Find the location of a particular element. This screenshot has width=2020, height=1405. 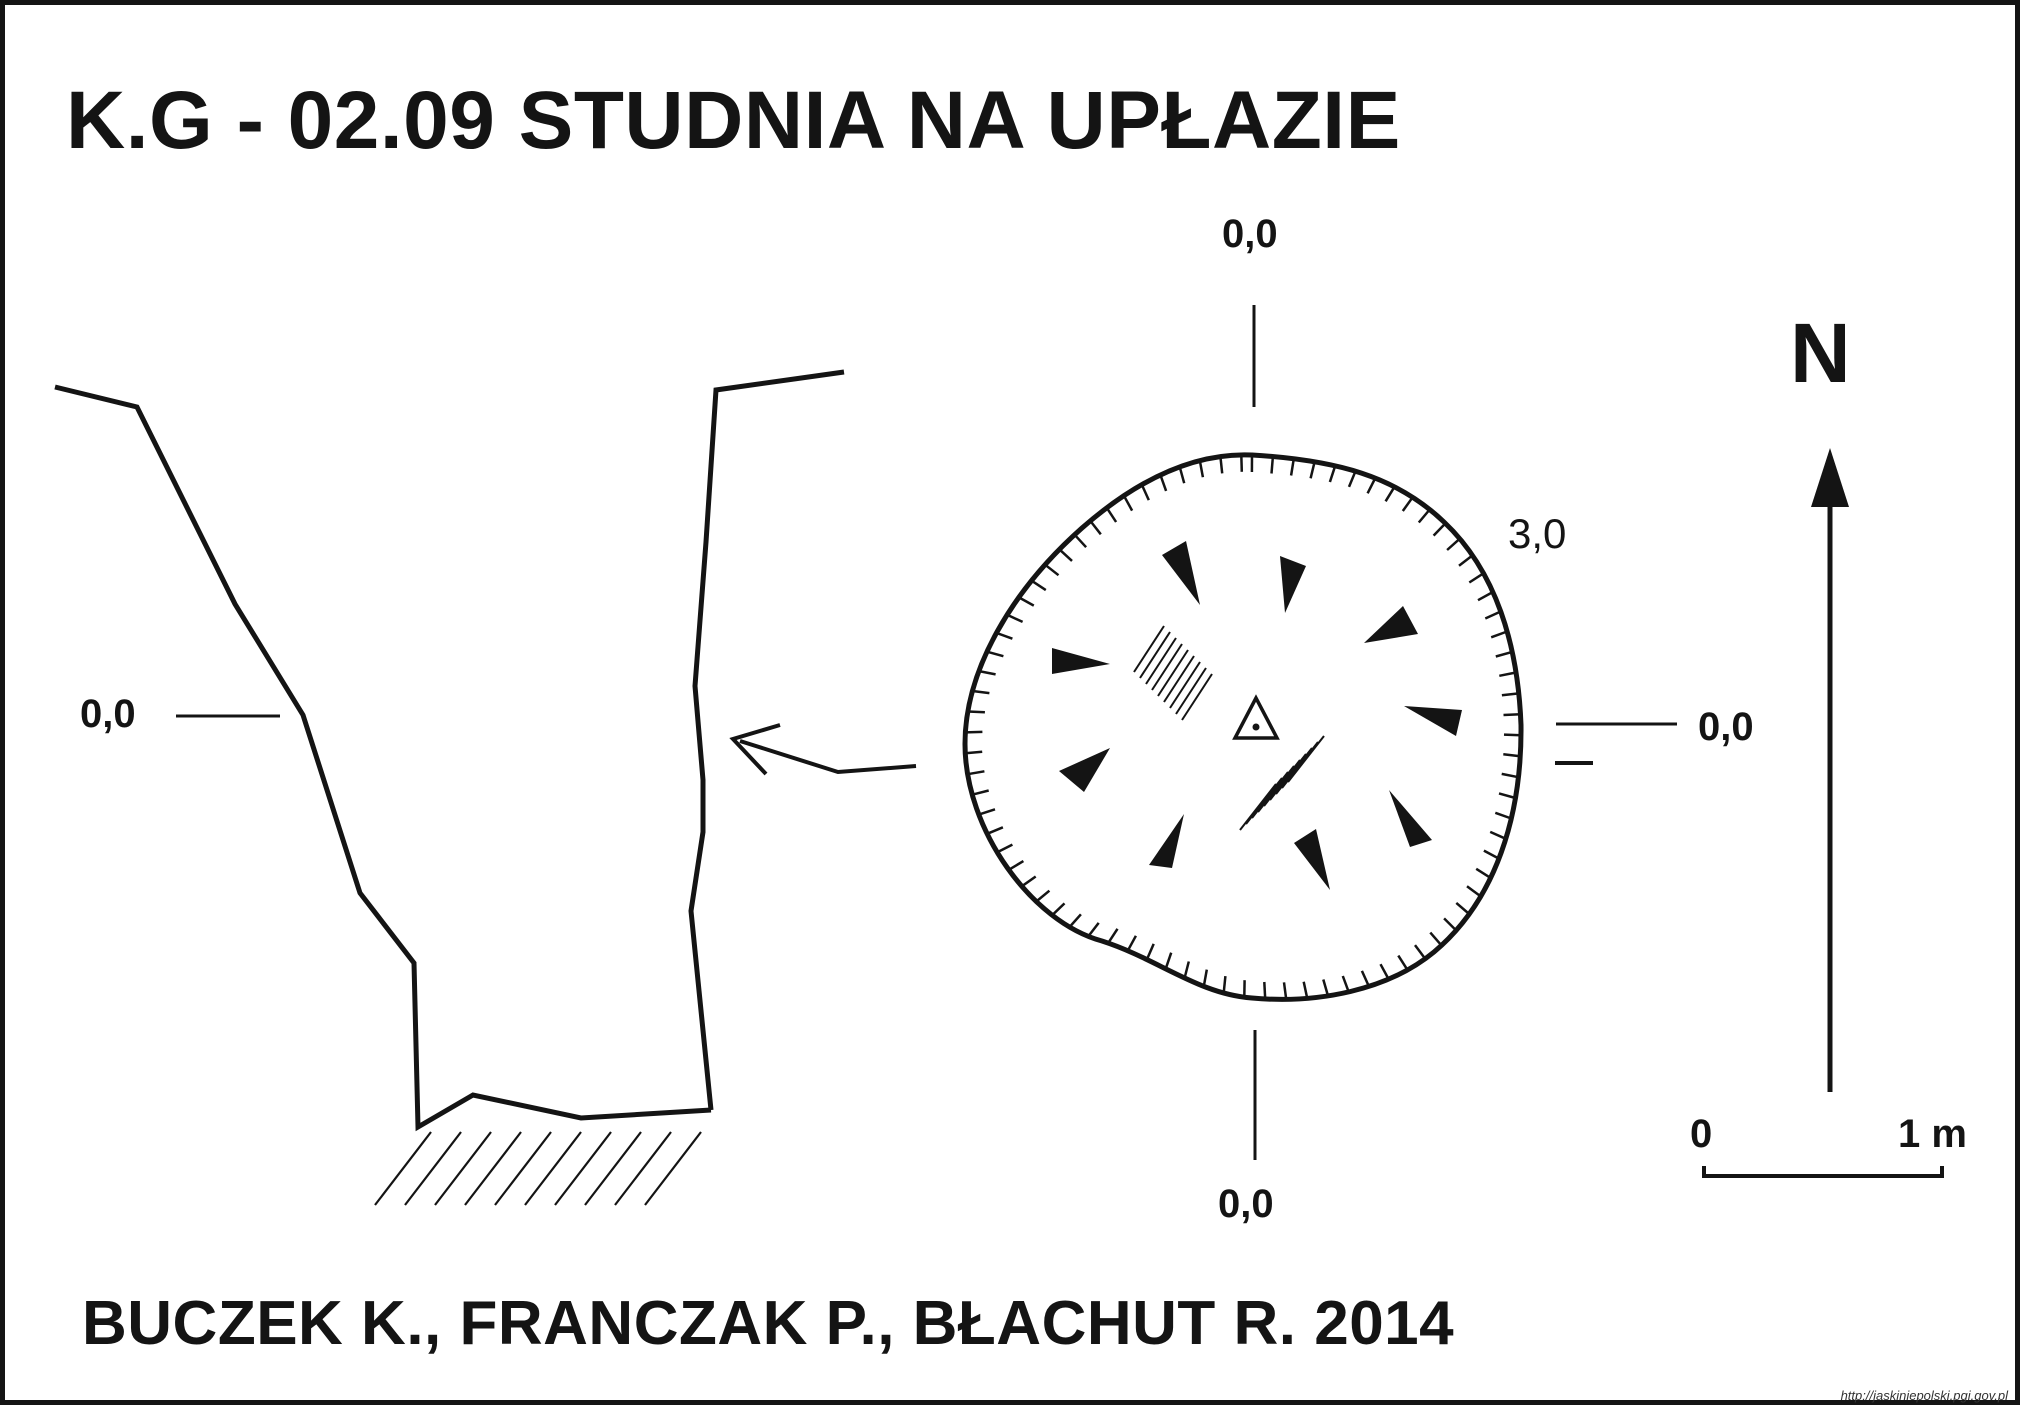

map-authors: BUCZEK K., FRANCZAK P., BŁACHUT R. 2014 is located at coordinates (768, 1323).